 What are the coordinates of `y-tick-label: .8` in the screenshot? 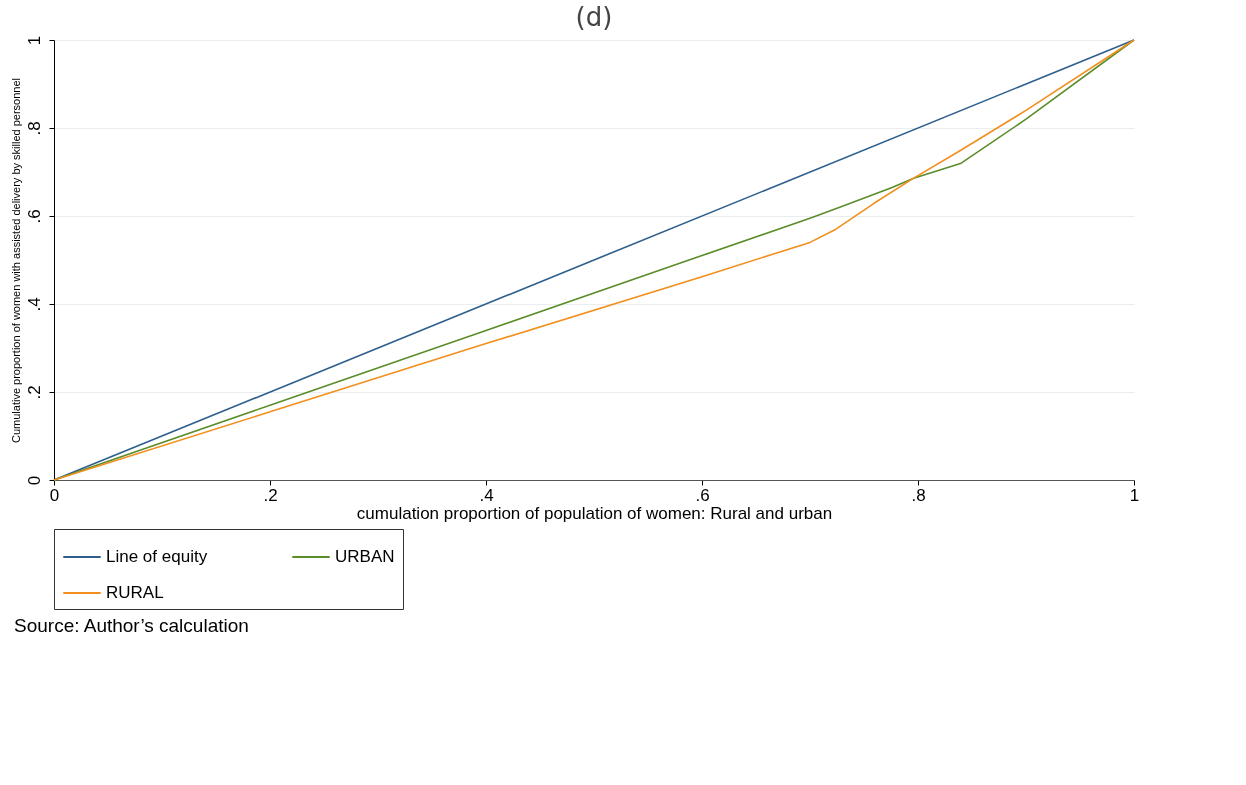 It's located at (34, 128).